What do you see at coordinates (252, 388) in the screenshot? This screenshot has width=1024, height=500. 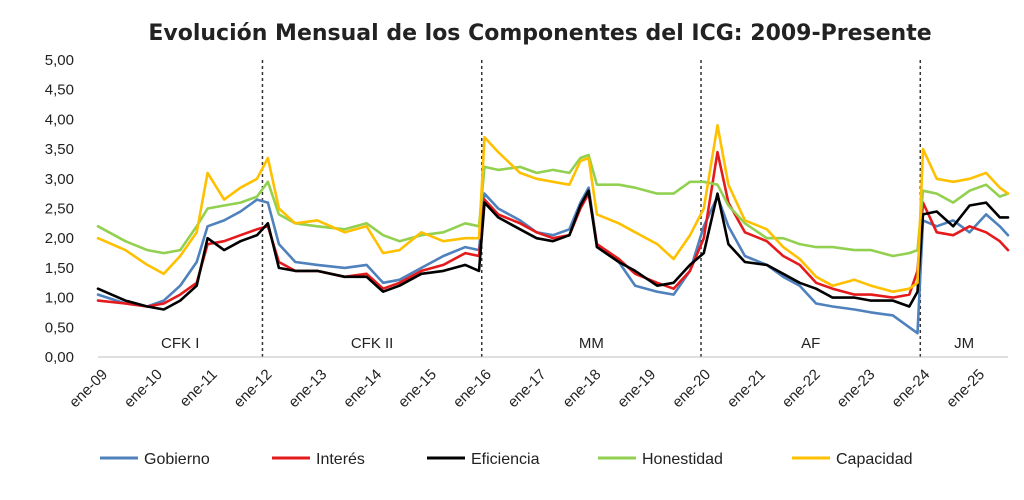 I see `x-tick-label: ene-12` at bounding box center [252, 388].